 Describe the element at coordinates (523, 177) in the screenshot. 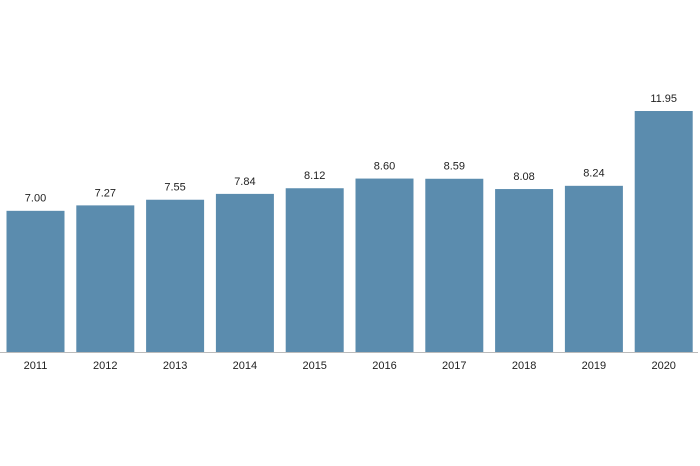

I see `value-label: 8.08` at that location.